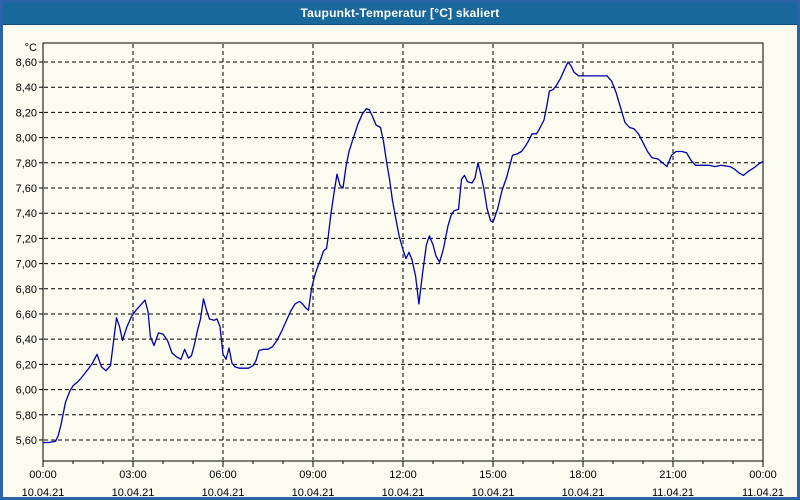  I want to click on title-bar: Taupunkt-Temperatur [°C] skaliert, so click(400, 14).